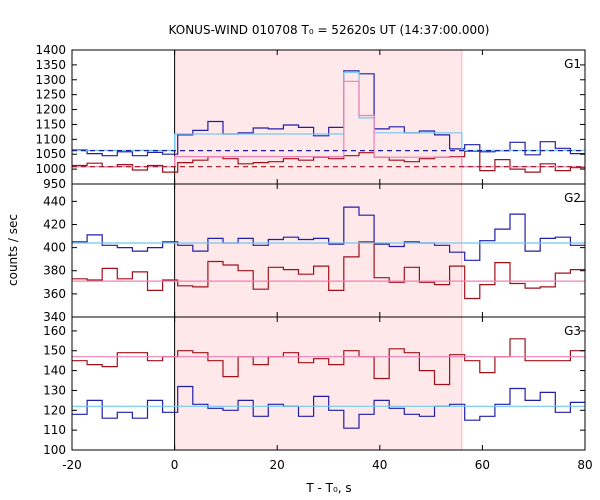 Image resolution: width=600 pixels, height=500 pixels. Describe the element at coordinates (50, 124) in the screenshot. I see `y-tick-label: 1150` at that location.